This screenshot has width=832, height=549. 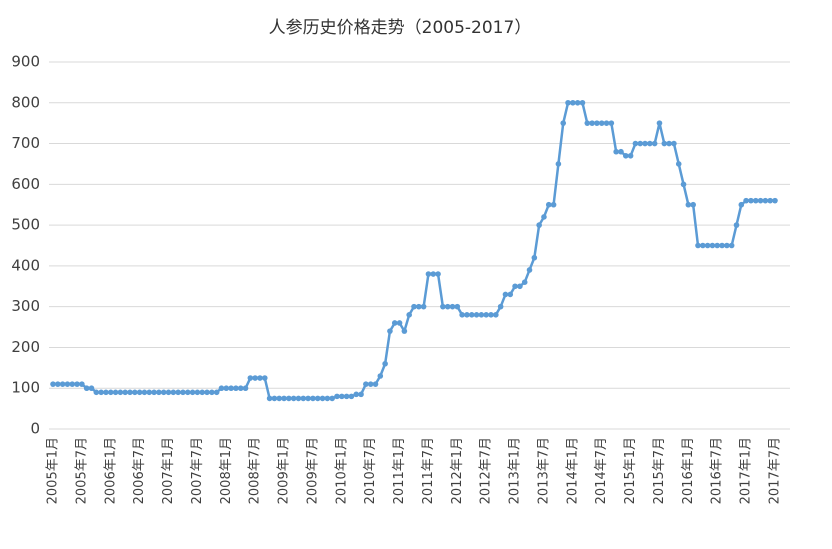 I want to click on y-tick-label: 900, so click(x=25, y=62).